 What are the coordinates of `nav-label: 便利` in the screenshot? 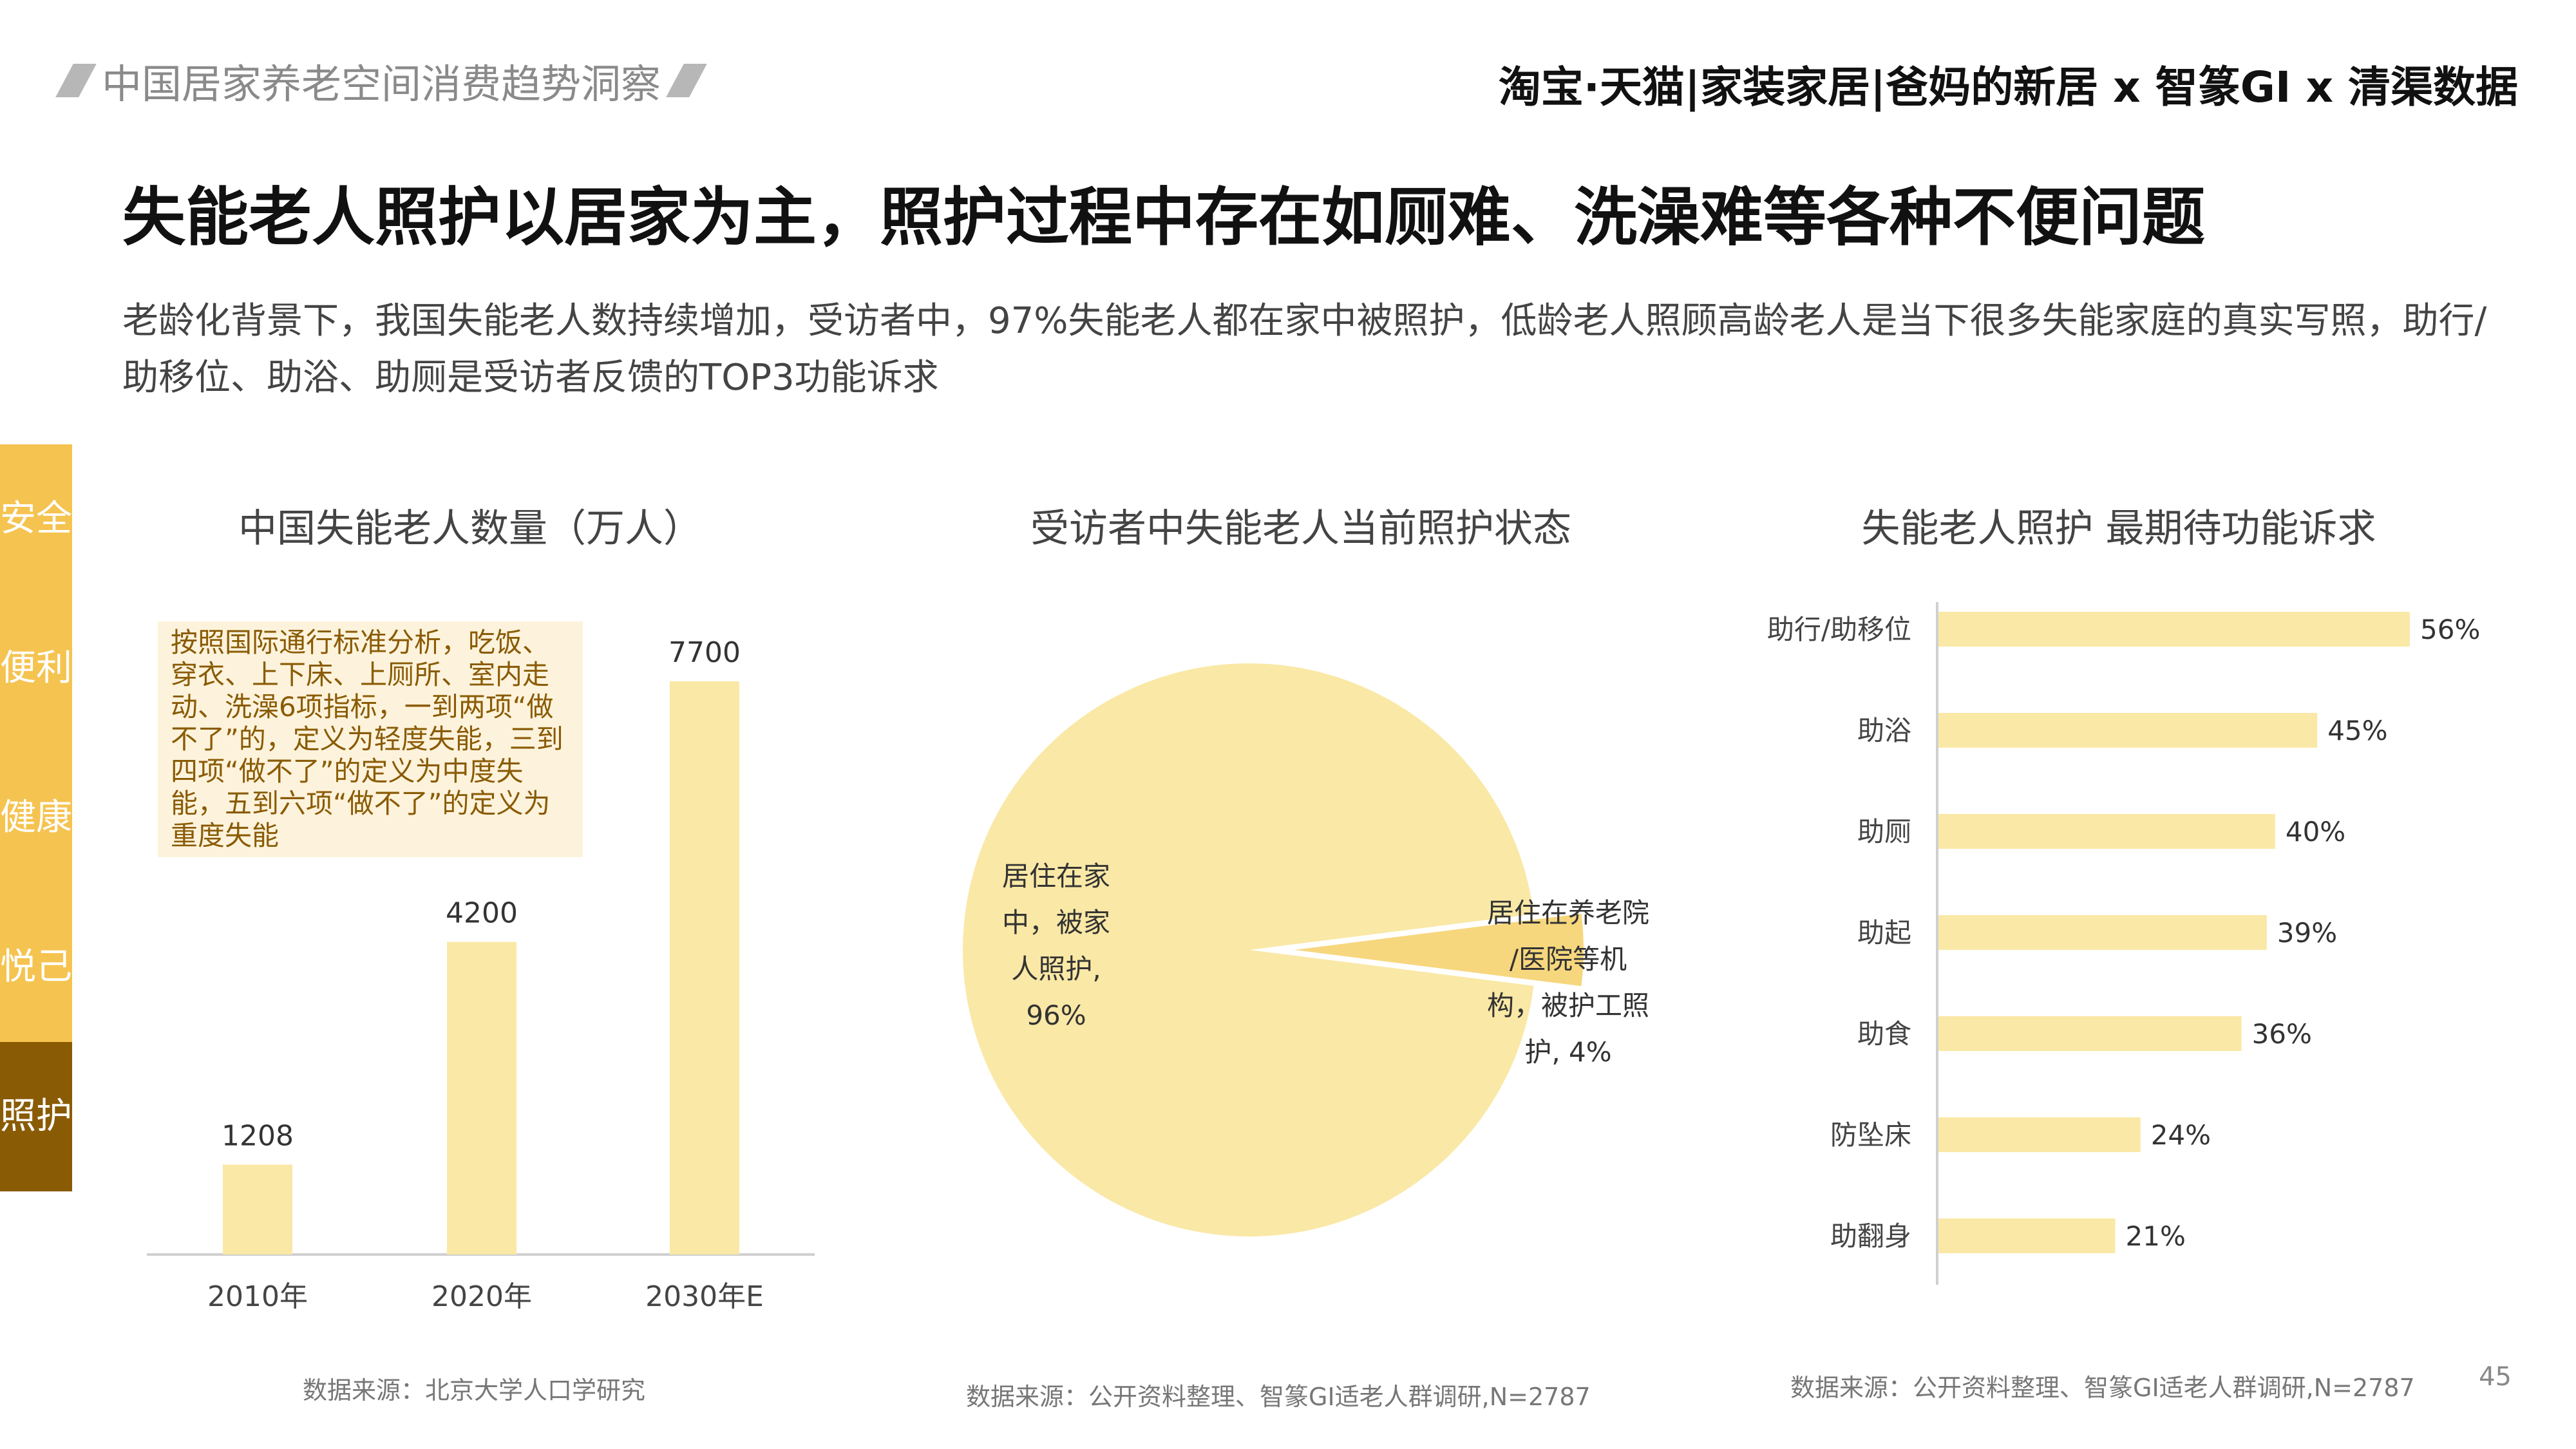 It's located at (36, 668).